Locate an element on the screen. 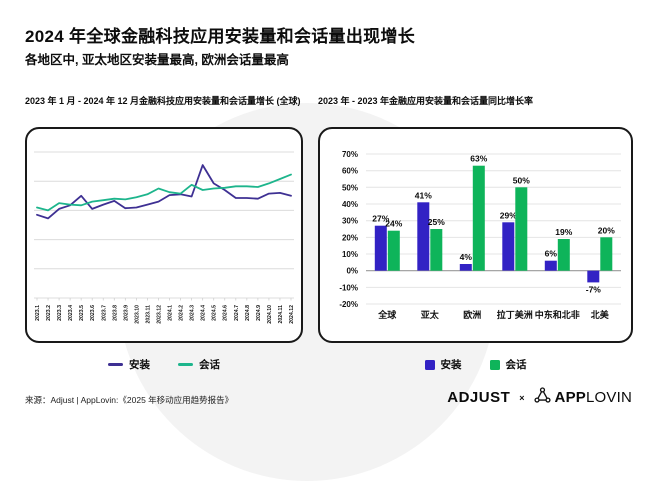  bar-value-label: 63% is located at coordinates (478, 159).